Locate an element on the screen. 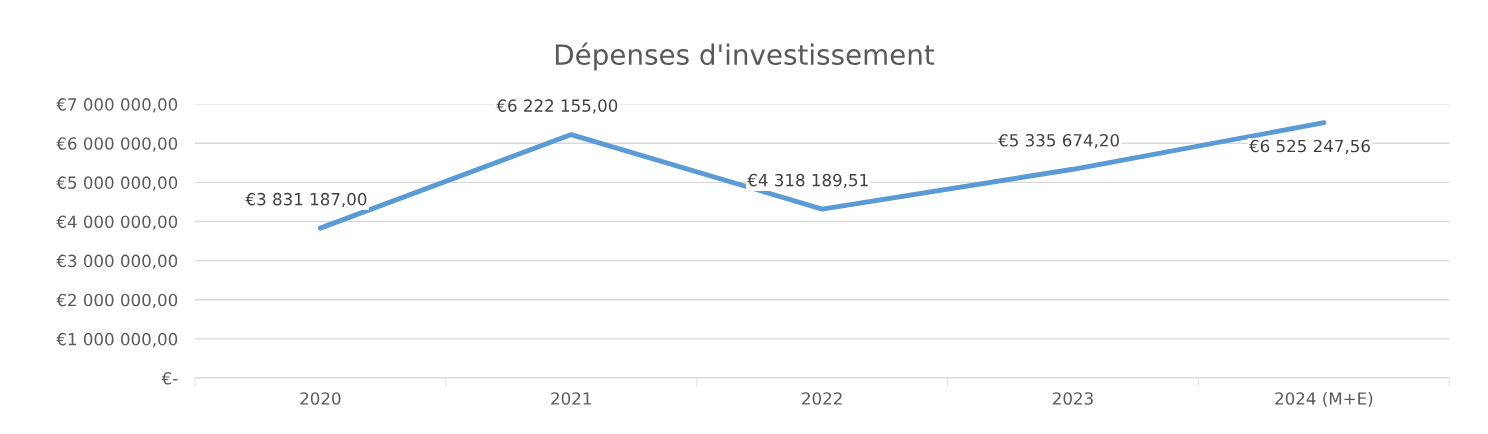 The height and width of the screenshot is (434, 1488). y-tick-label: €3 000 000,00 is located at coordinates (117, 261).